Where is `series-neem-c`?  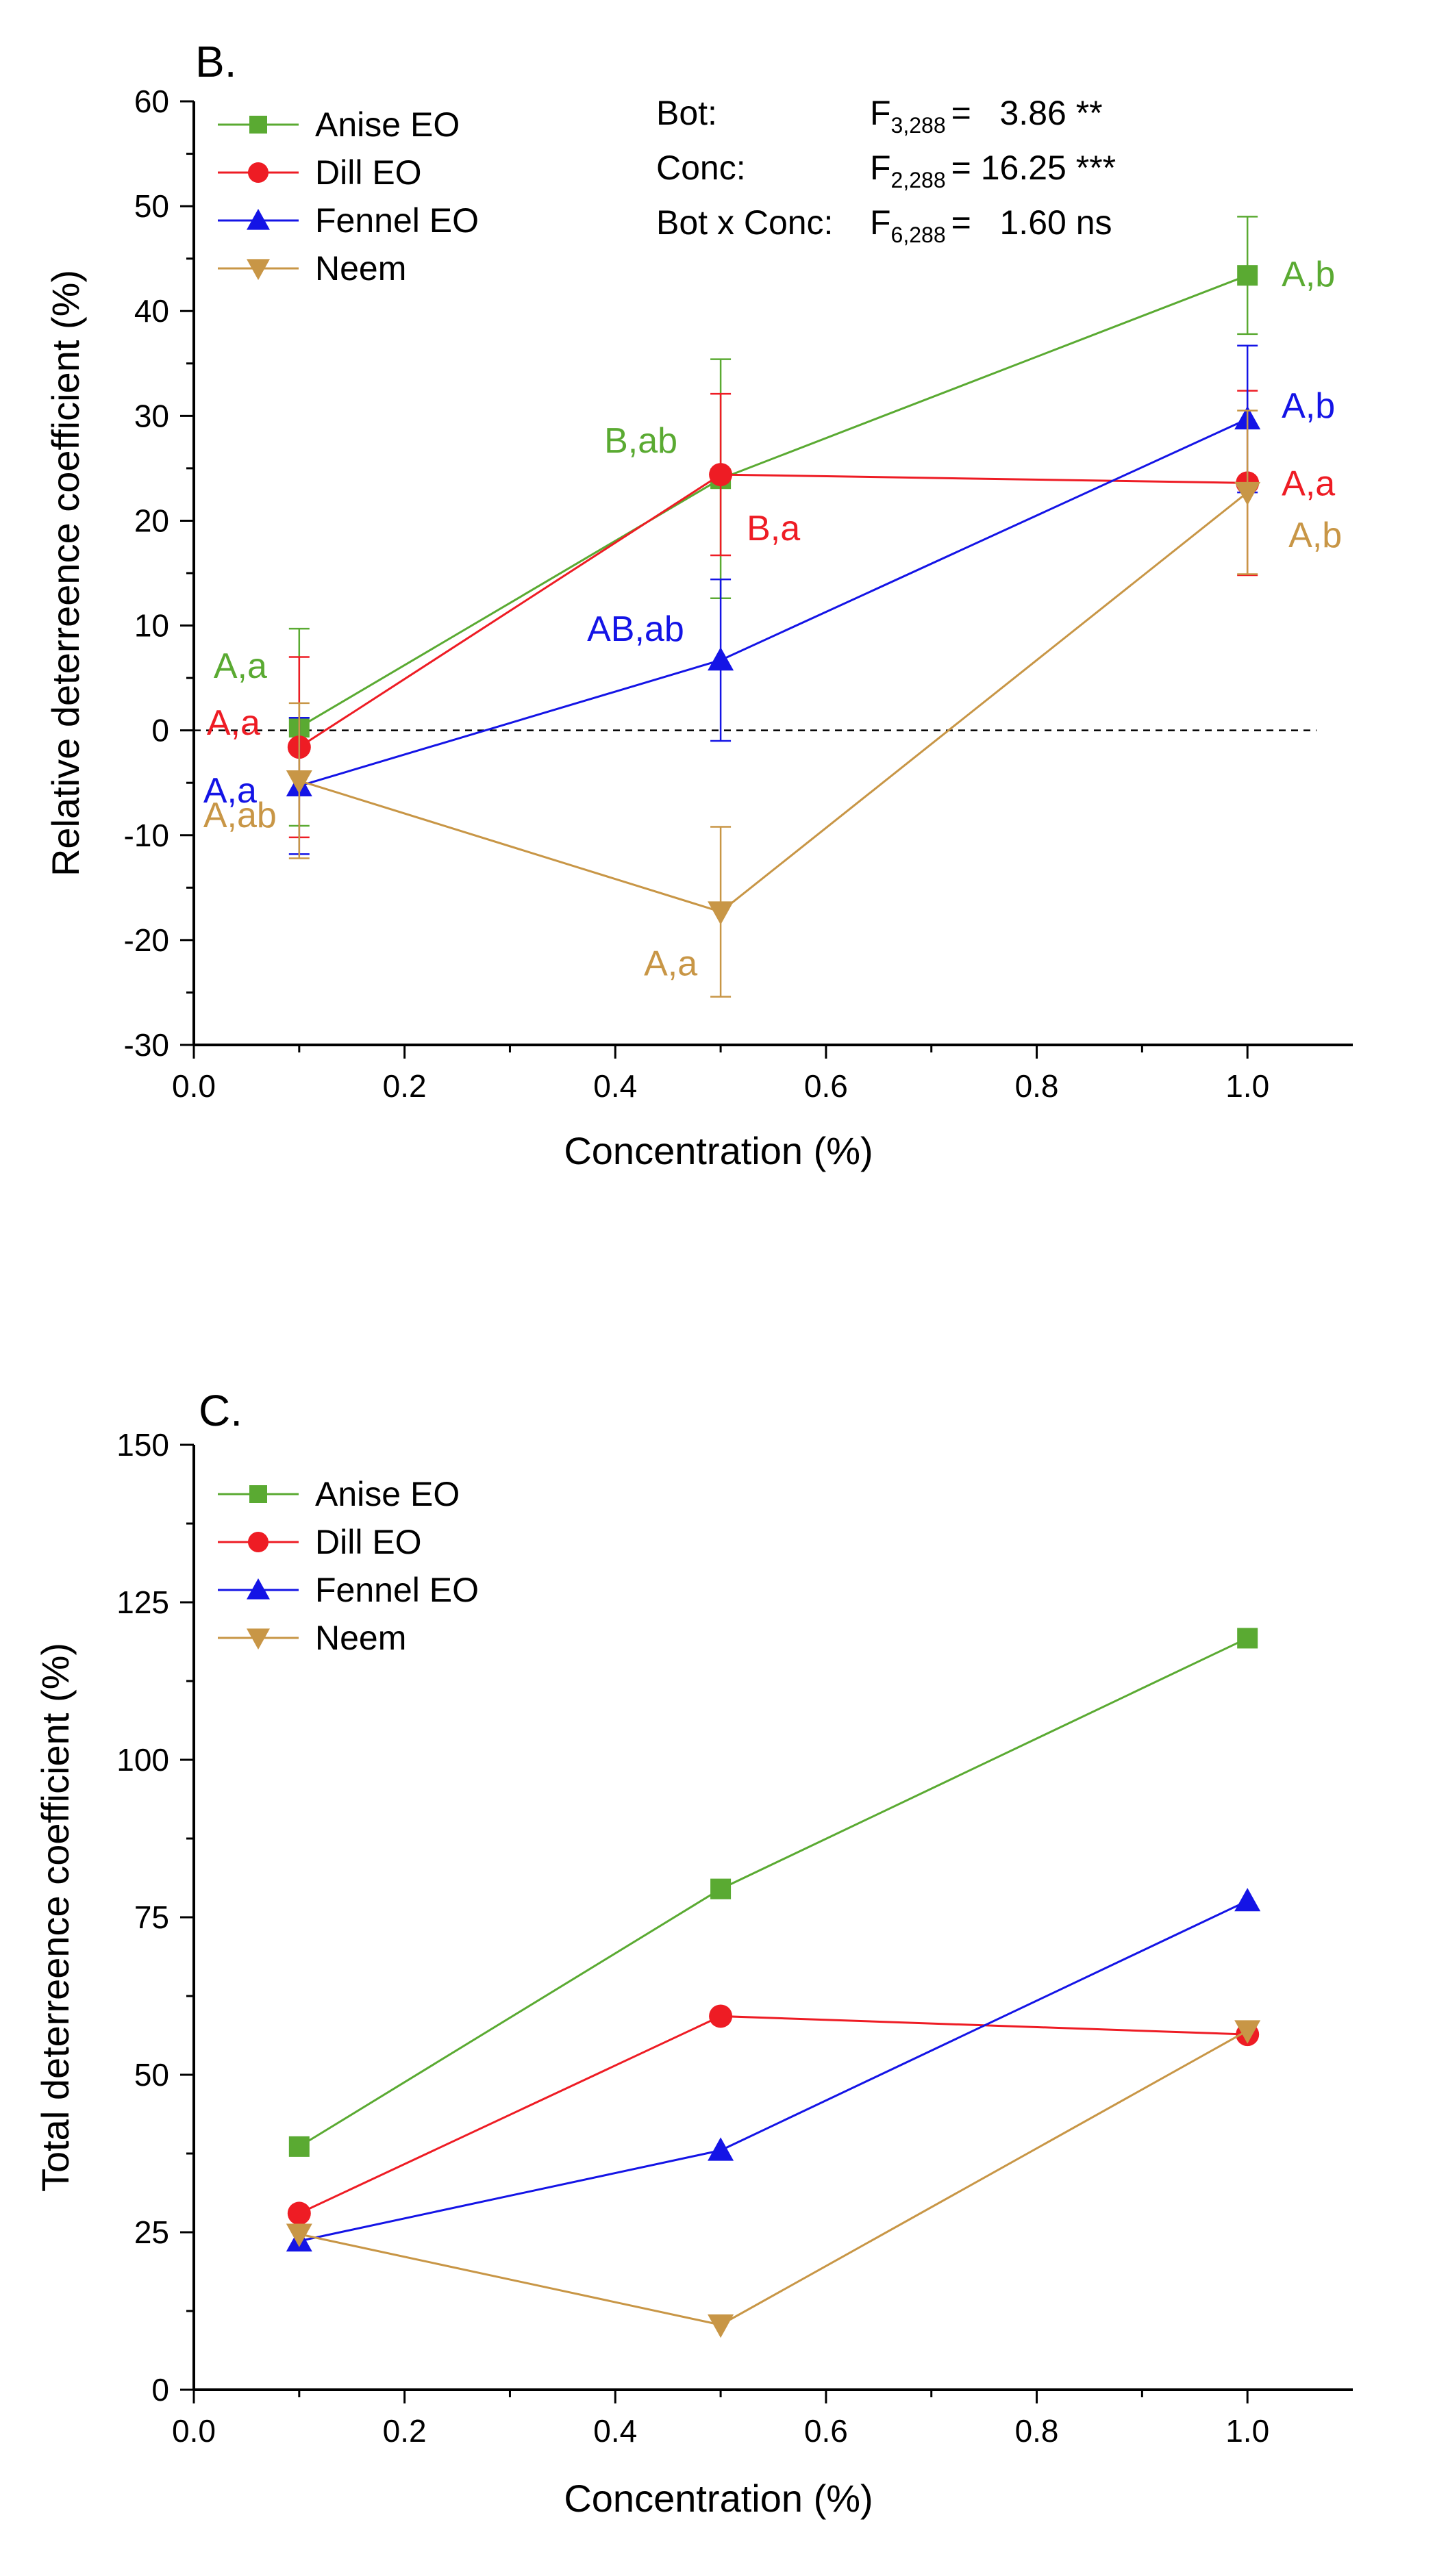
series-neem-c is located at coordinates (773, 2179).